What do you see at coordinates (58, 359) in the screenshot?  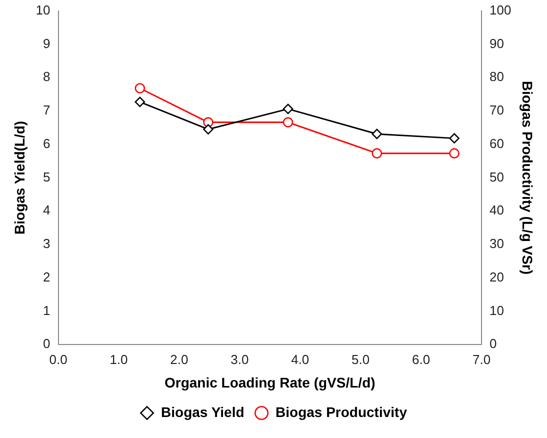 I see `x-tick-label: 0.0` at bounding box center [58, 359].